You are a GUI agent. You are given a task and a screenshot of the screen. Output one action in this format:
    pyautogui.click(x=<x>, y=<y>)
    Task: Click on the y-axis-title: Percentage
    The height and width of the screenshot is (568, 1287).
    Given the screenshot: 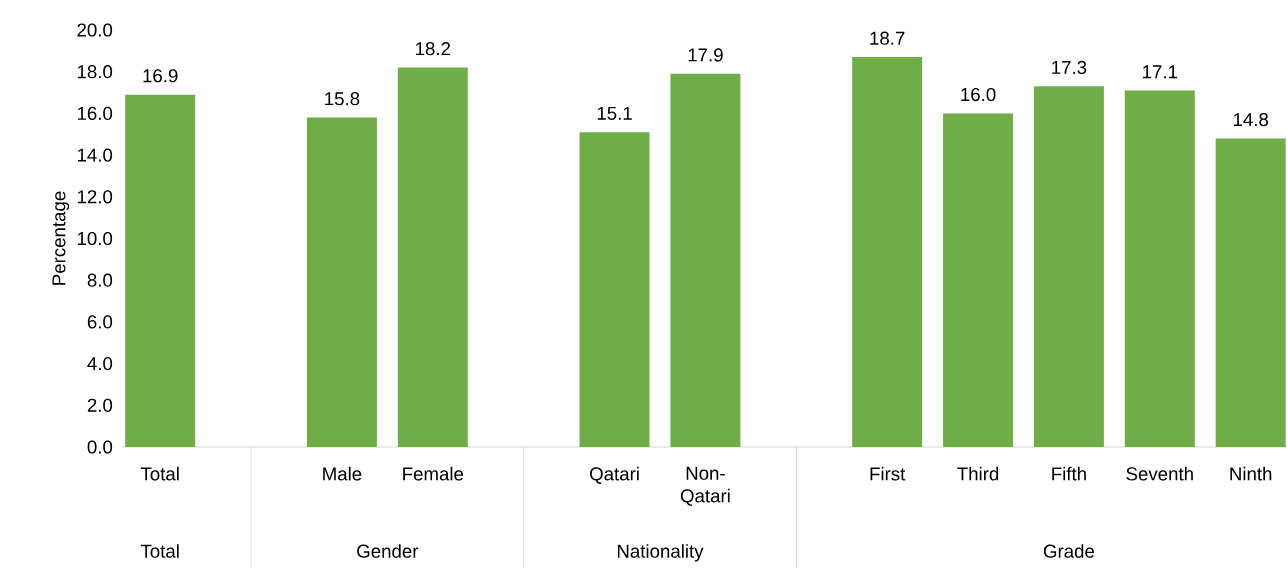 What is the action you would take?
    pyautogui.click(x=61, y=238)
    